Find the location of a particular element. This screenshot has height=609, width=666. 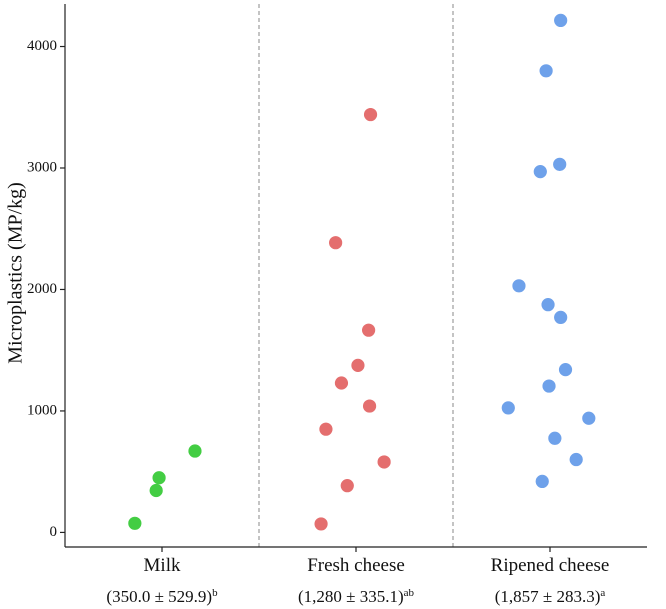

category-stat: (1,280 ± 335.1)ab is located at coordinates (356, 597).